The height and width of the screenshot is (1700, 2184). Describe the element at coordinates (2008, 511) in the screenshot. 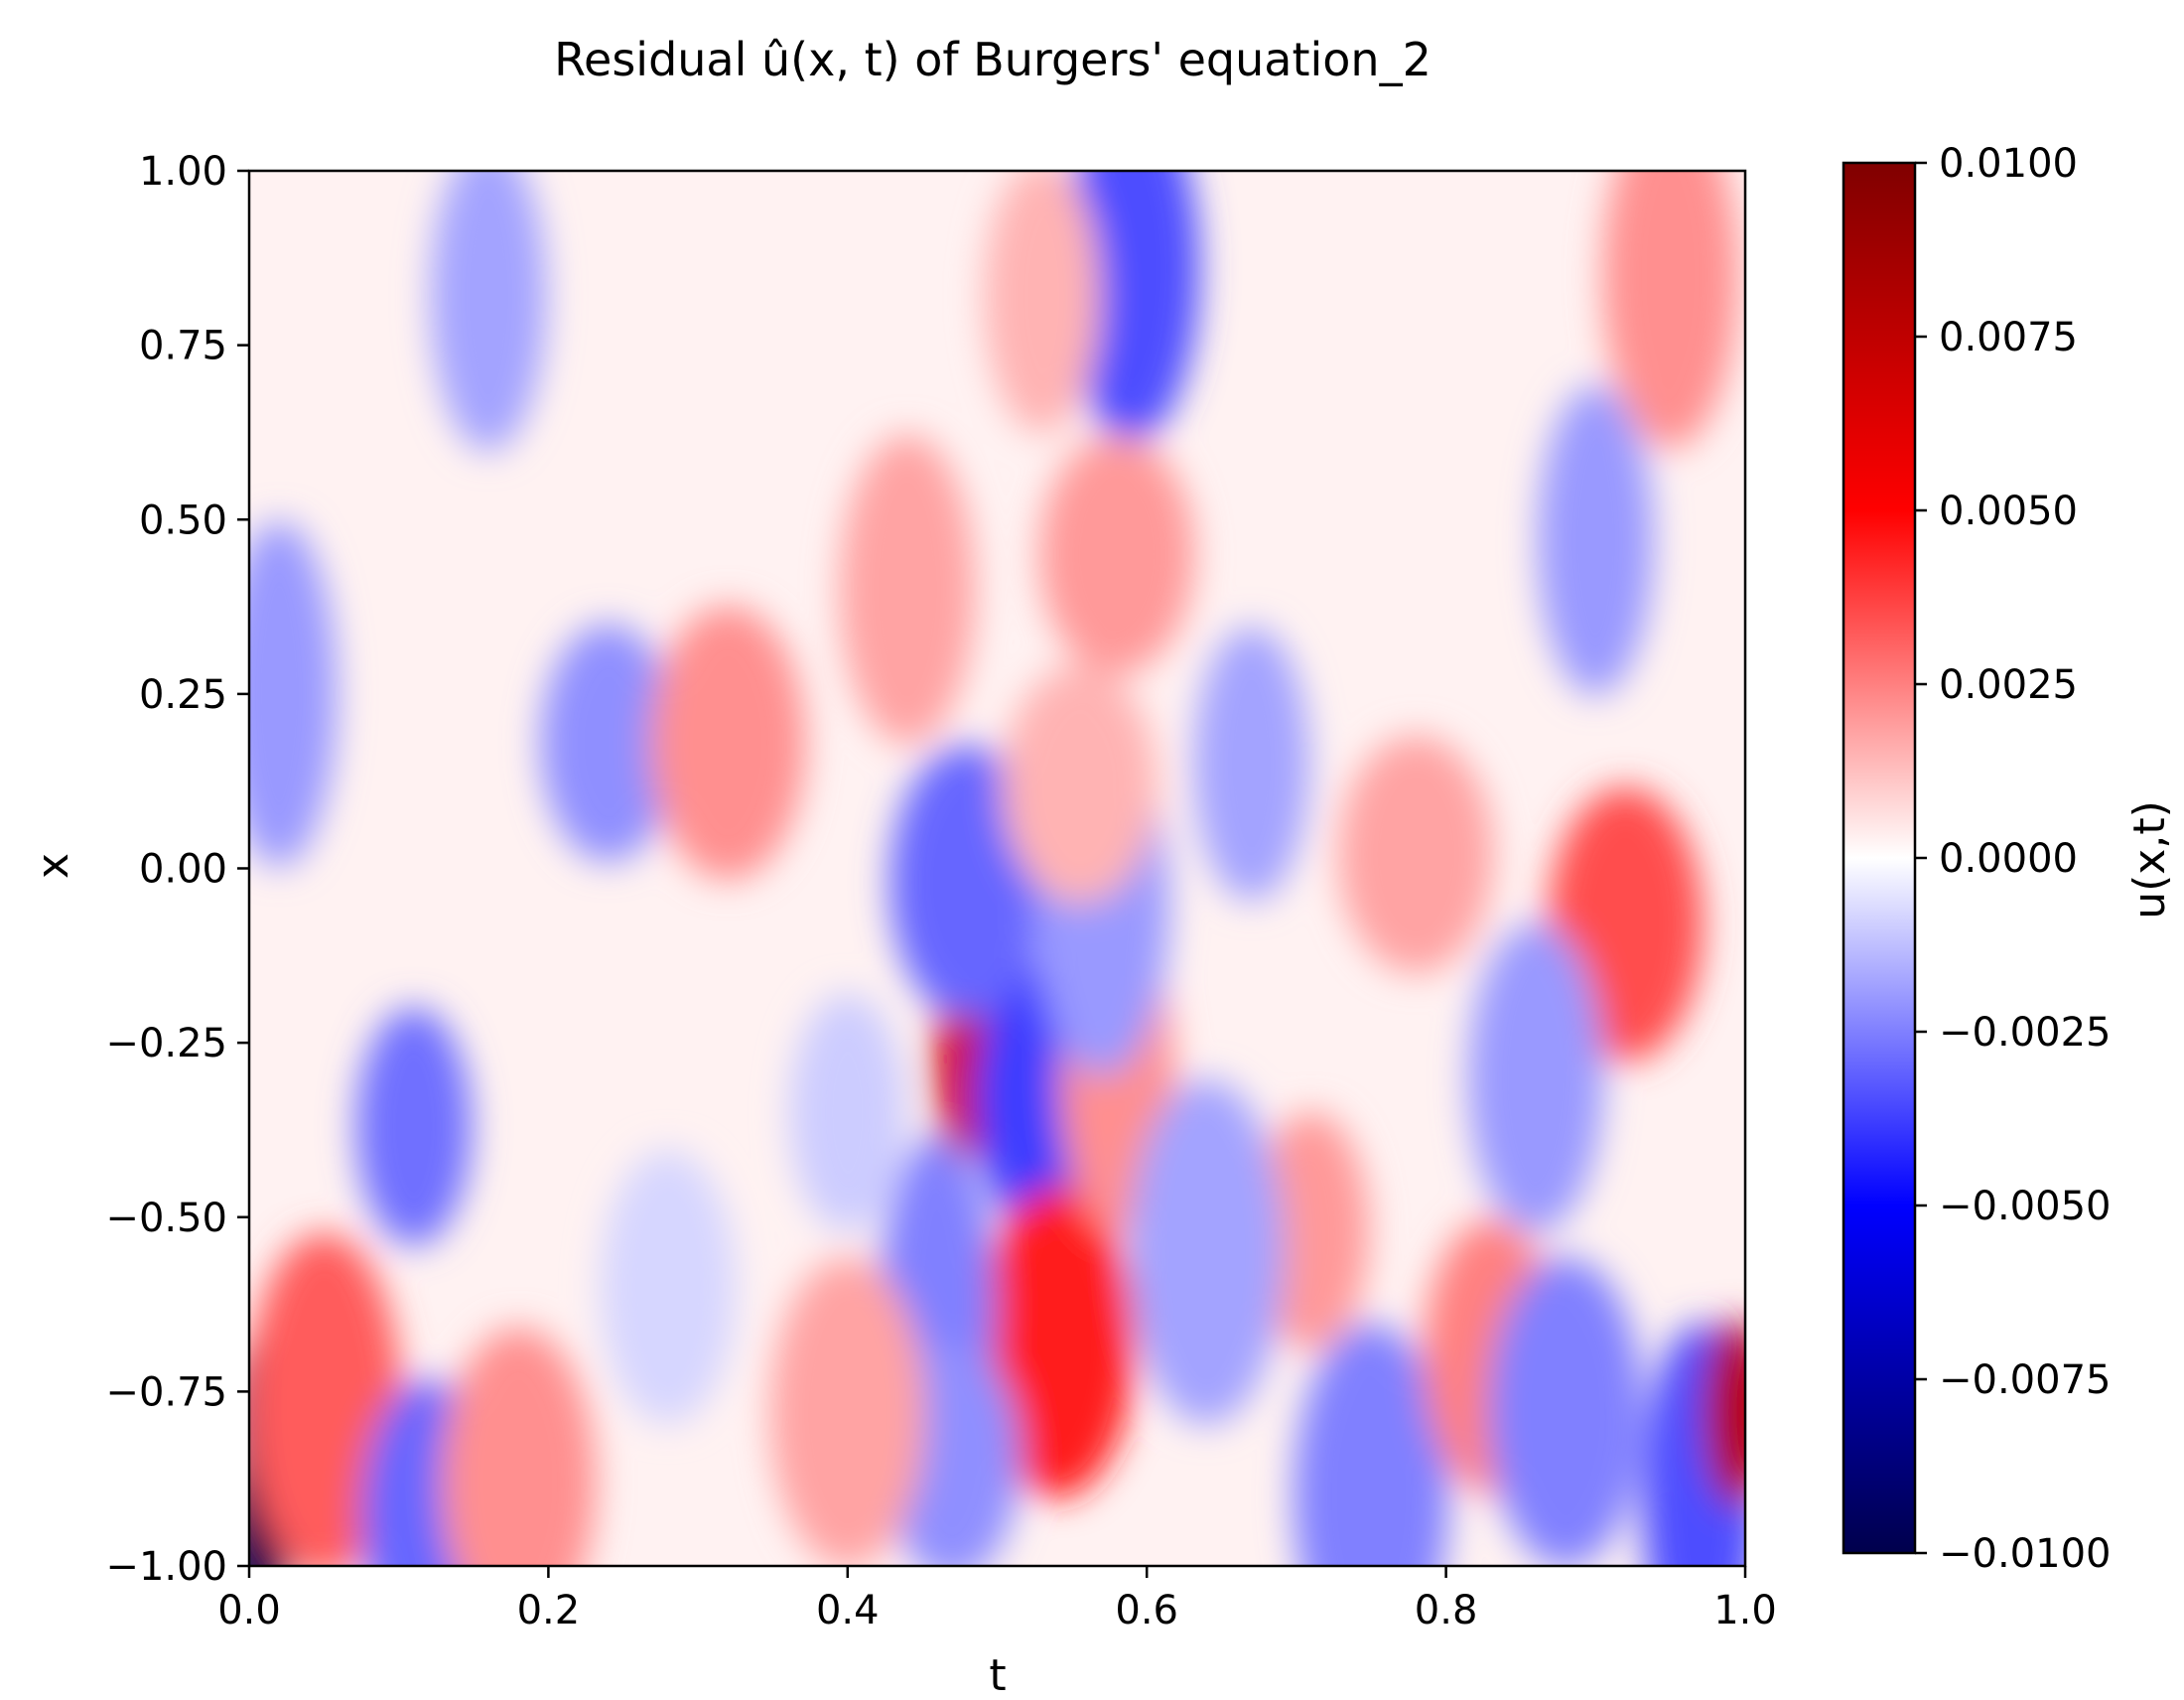

I see `colorbar-tick-label: 0.0050` at that location.